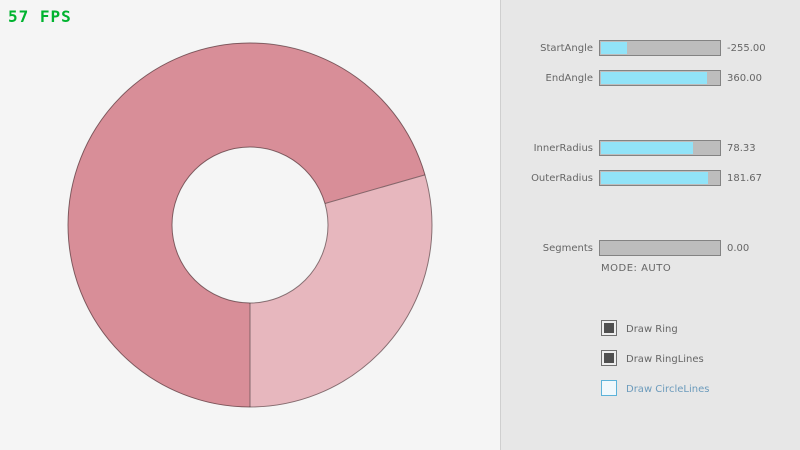 The height and width of the screenshot is (450, 800). Describe the element at coordinates (609, 388) in the screenshot. I see `draw-circlelines-checkbox` at that location.